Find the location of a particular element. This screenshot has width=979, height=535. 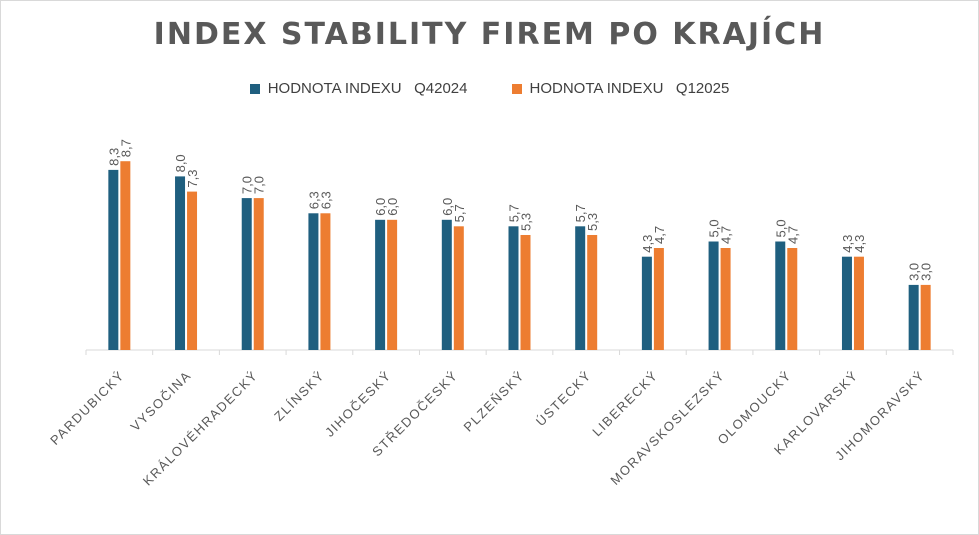

category-label: LIBERECKÝ is located at coordinates (625, 404).